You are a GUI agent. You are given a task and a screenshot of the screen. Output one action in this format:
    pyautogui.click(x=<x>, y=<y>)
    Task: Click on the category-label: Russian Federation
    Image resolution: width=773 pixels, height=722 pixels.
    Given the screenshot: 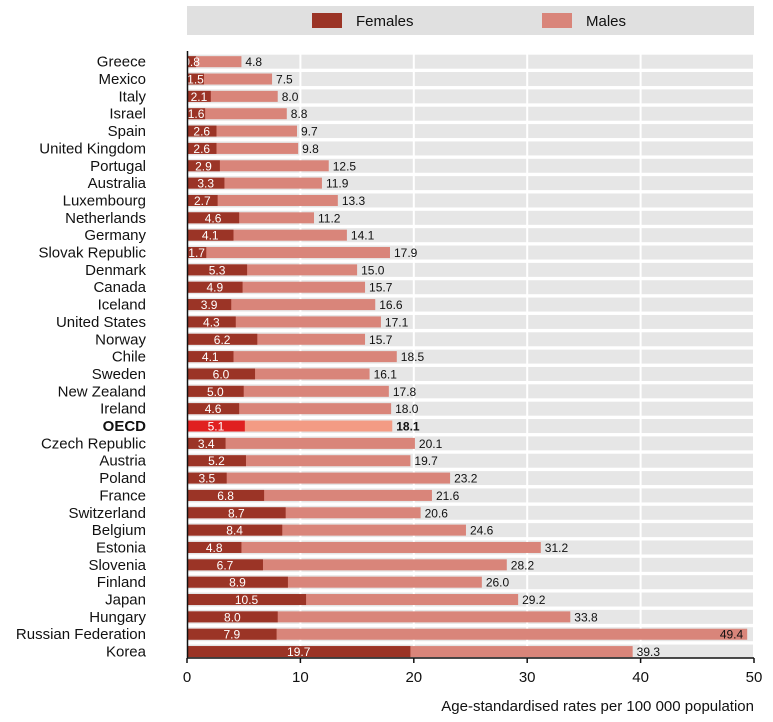 What is the action you would take?
    pyautogui.click(x=81, y=634)
    